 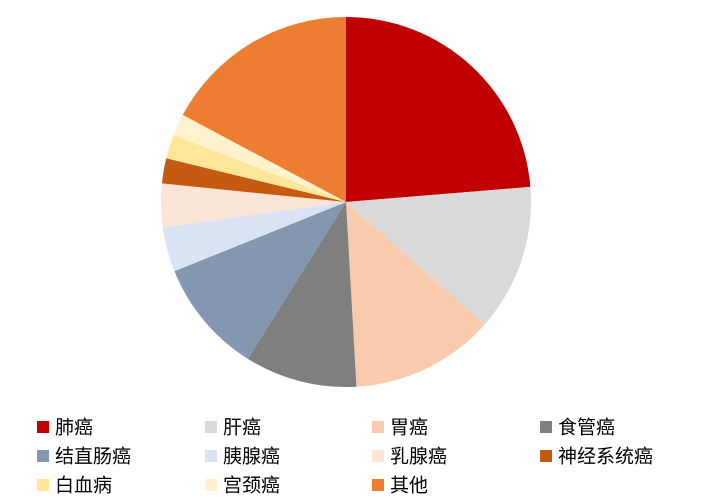 I want to click on legend-label: 肺癌, so click(x=74, y=428).